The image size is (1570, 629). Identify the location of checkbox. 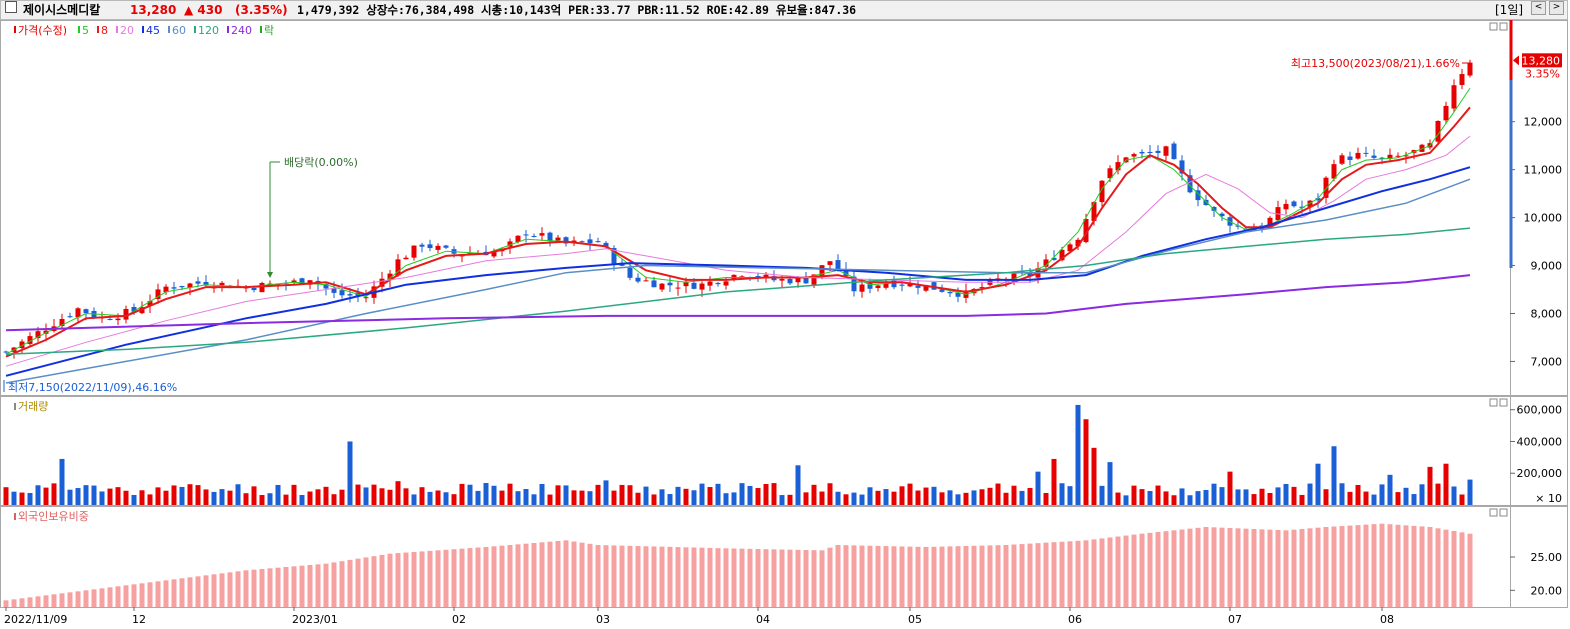
(11, 7).